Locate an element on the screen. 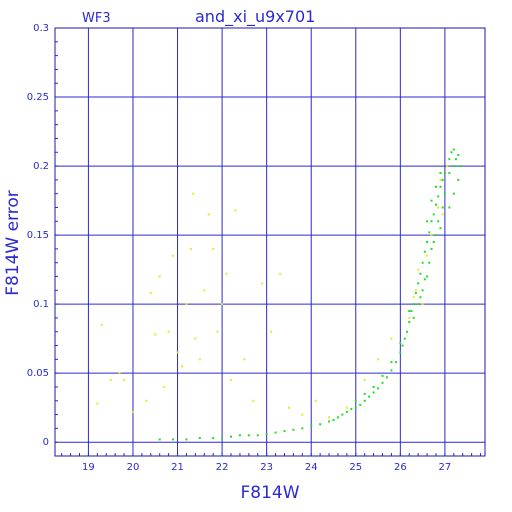  x-tick-labels: 19 20 21 22 23 24 25 26 27 is located at coordinates (266, 467).